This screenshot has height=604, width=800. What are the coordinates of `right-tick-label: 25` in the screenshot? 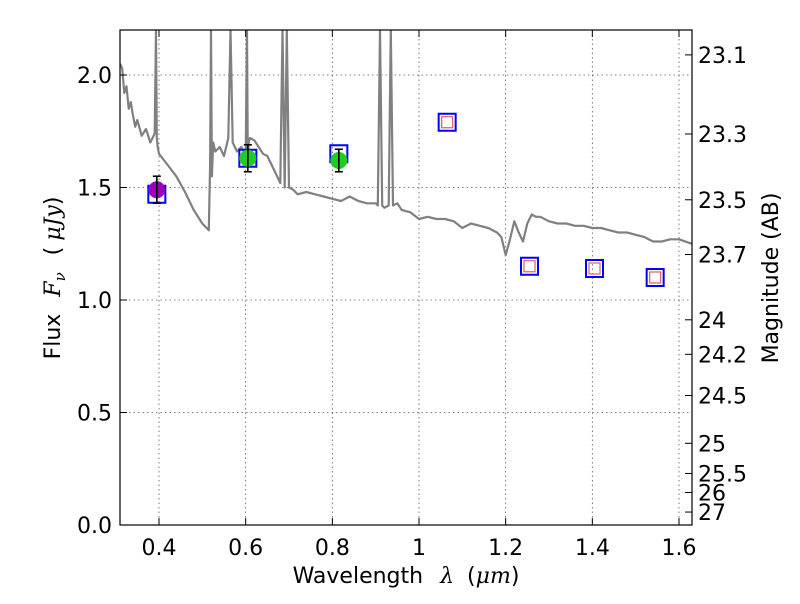 It's located at (712, 444).